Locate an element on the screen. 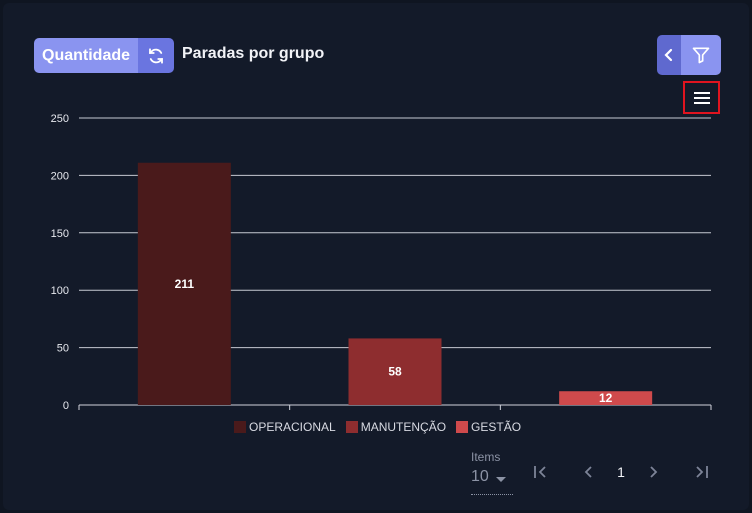 This screenshot has width=752, height=513. prev-page-icon is located at coordinates (589, 472).